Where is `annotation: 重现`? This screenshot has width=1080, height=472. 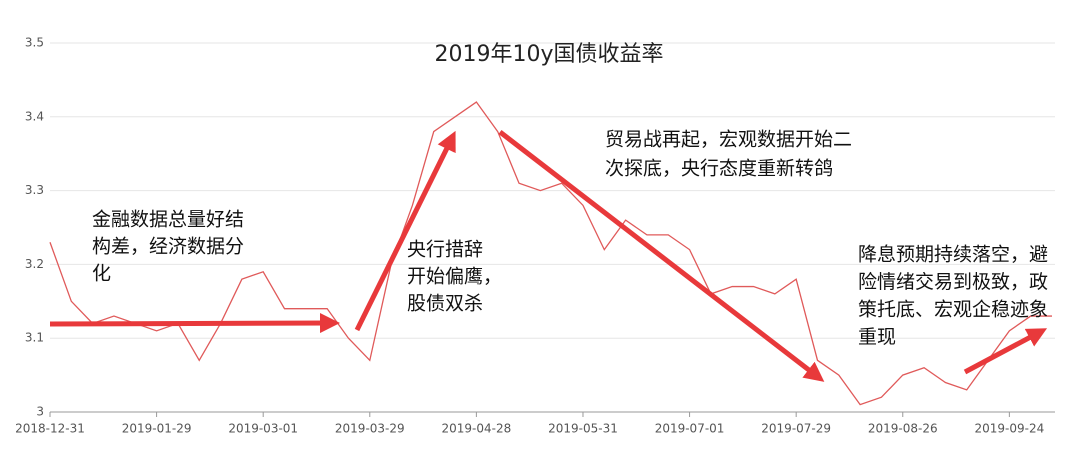 annotation: 重现 is located at coordinates (877, 337).